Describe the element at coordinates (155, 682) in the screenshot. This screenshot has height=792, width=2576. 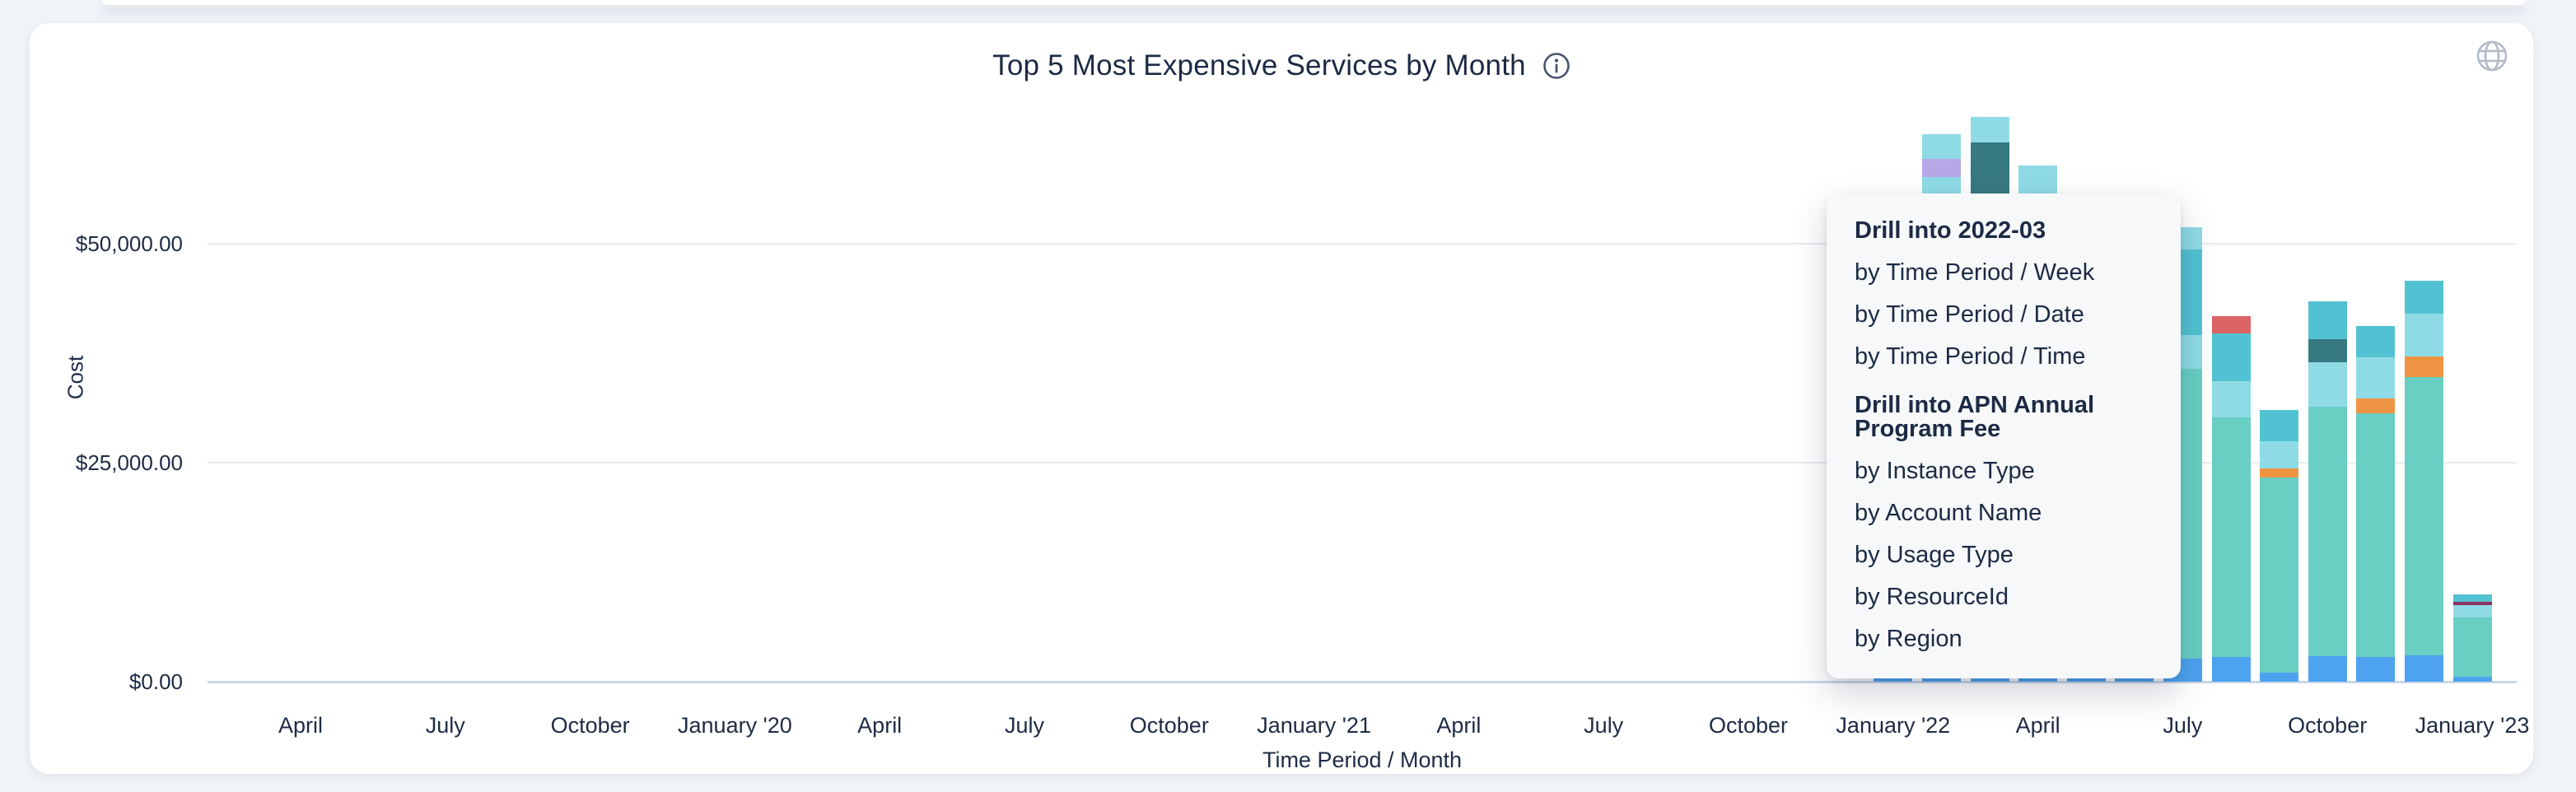
I see `y-tick-label: $0.00` at that location.